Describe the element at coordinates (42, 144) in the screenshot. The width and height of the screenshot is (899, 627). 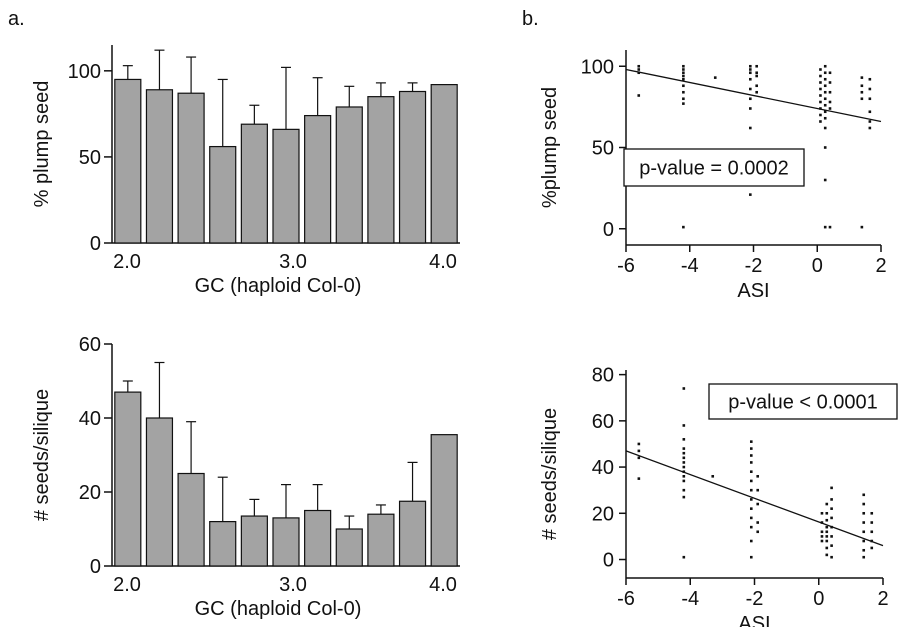
I see `y-axis-label: % plump seed` at that location.